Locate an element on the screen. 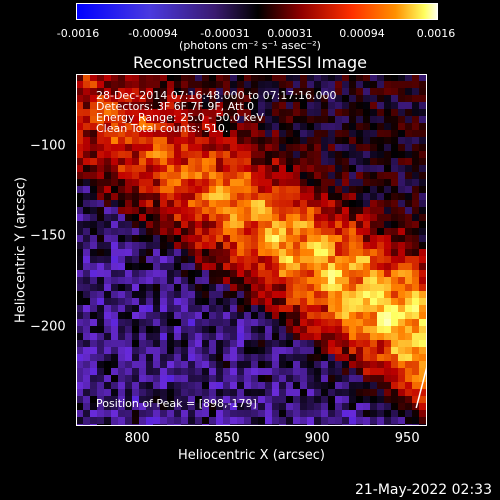 The image size is (500, 500). colorbar-tick-label: -0.00031 is located at coordinates (225, 33).